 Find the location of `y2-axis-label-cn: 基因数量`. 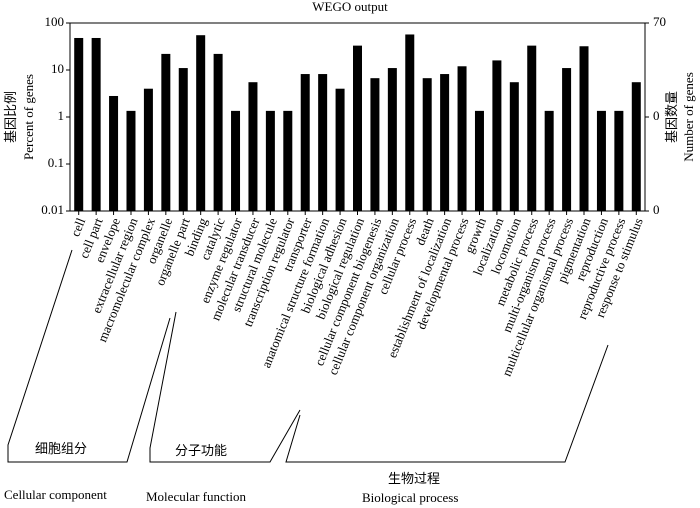

y2-axis-label-cn: 基因数量 is located at coordinates (671, 117).